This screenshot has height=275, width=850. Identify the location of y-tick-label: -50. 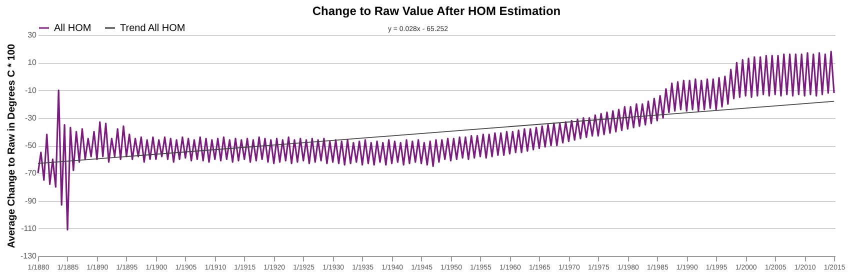
(31, 145).